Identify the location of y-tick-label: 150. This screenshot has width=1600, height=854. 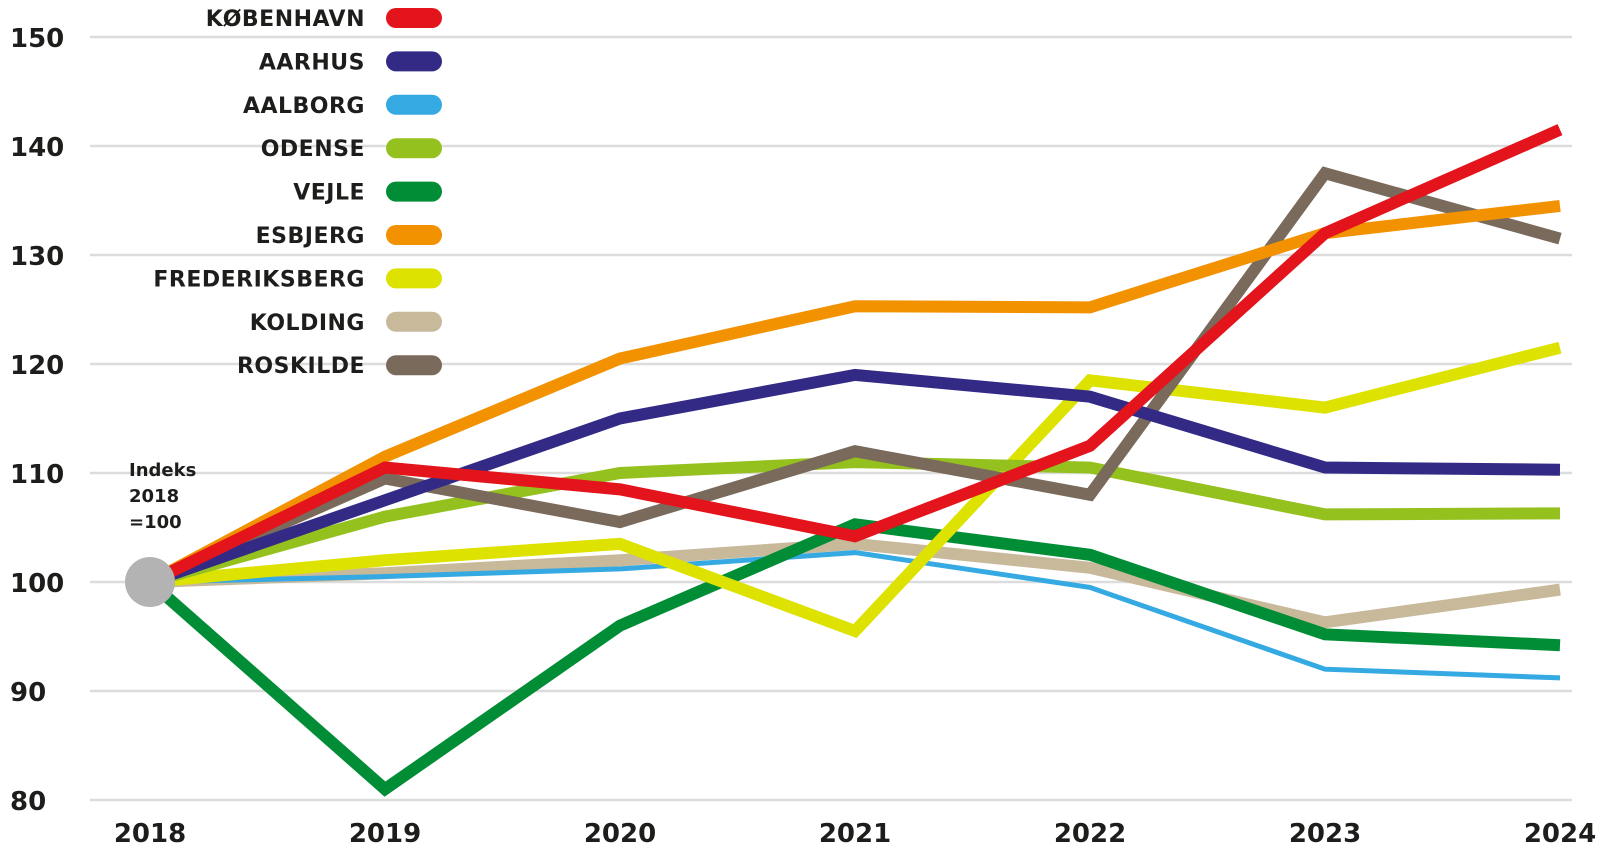
(37, 39).